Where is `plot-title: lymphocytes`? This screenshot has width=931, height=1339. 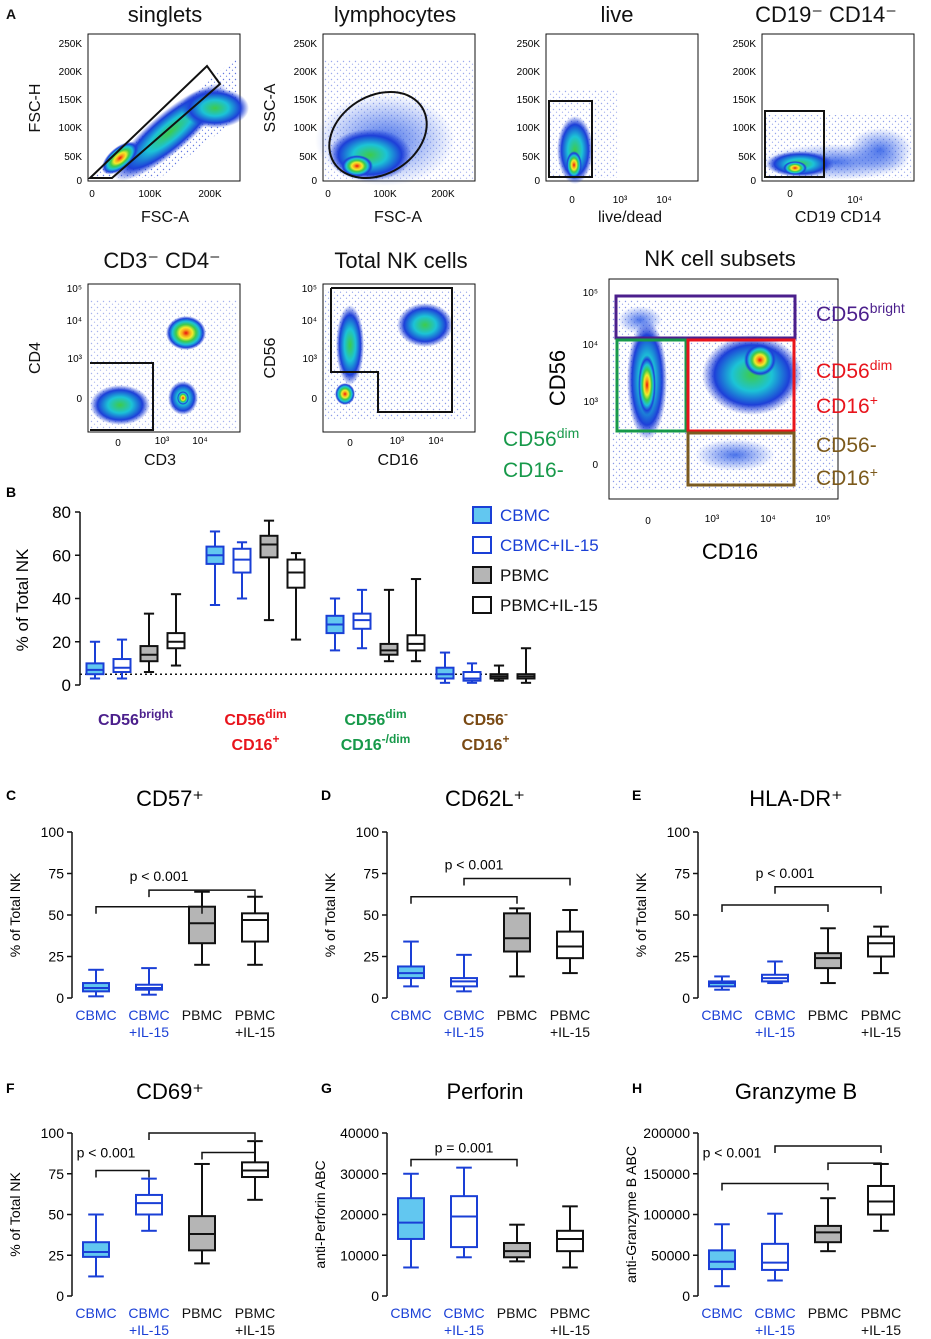
plot-title: lymphocytes is located at coordinates (395, 14).